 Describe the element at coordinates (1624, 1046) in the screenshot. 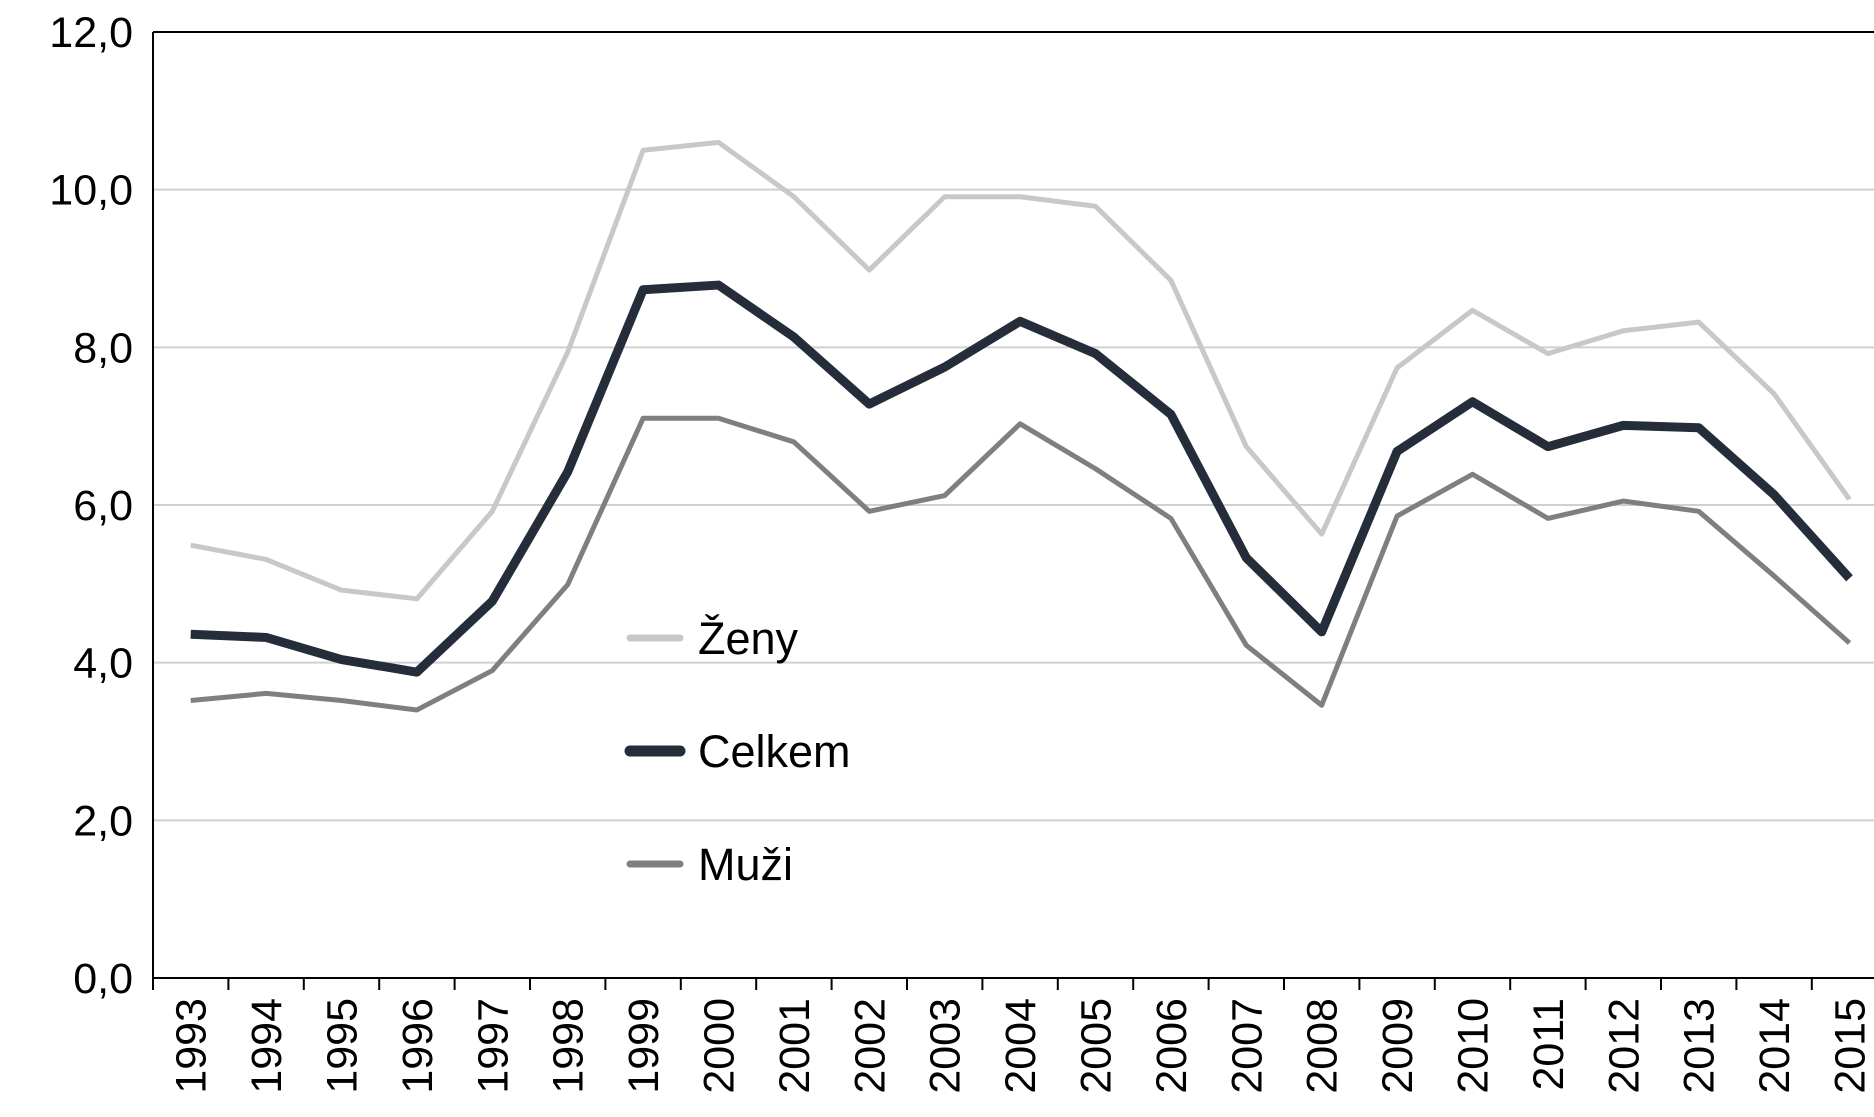

I see `x-tick-label: 2012` at that location.